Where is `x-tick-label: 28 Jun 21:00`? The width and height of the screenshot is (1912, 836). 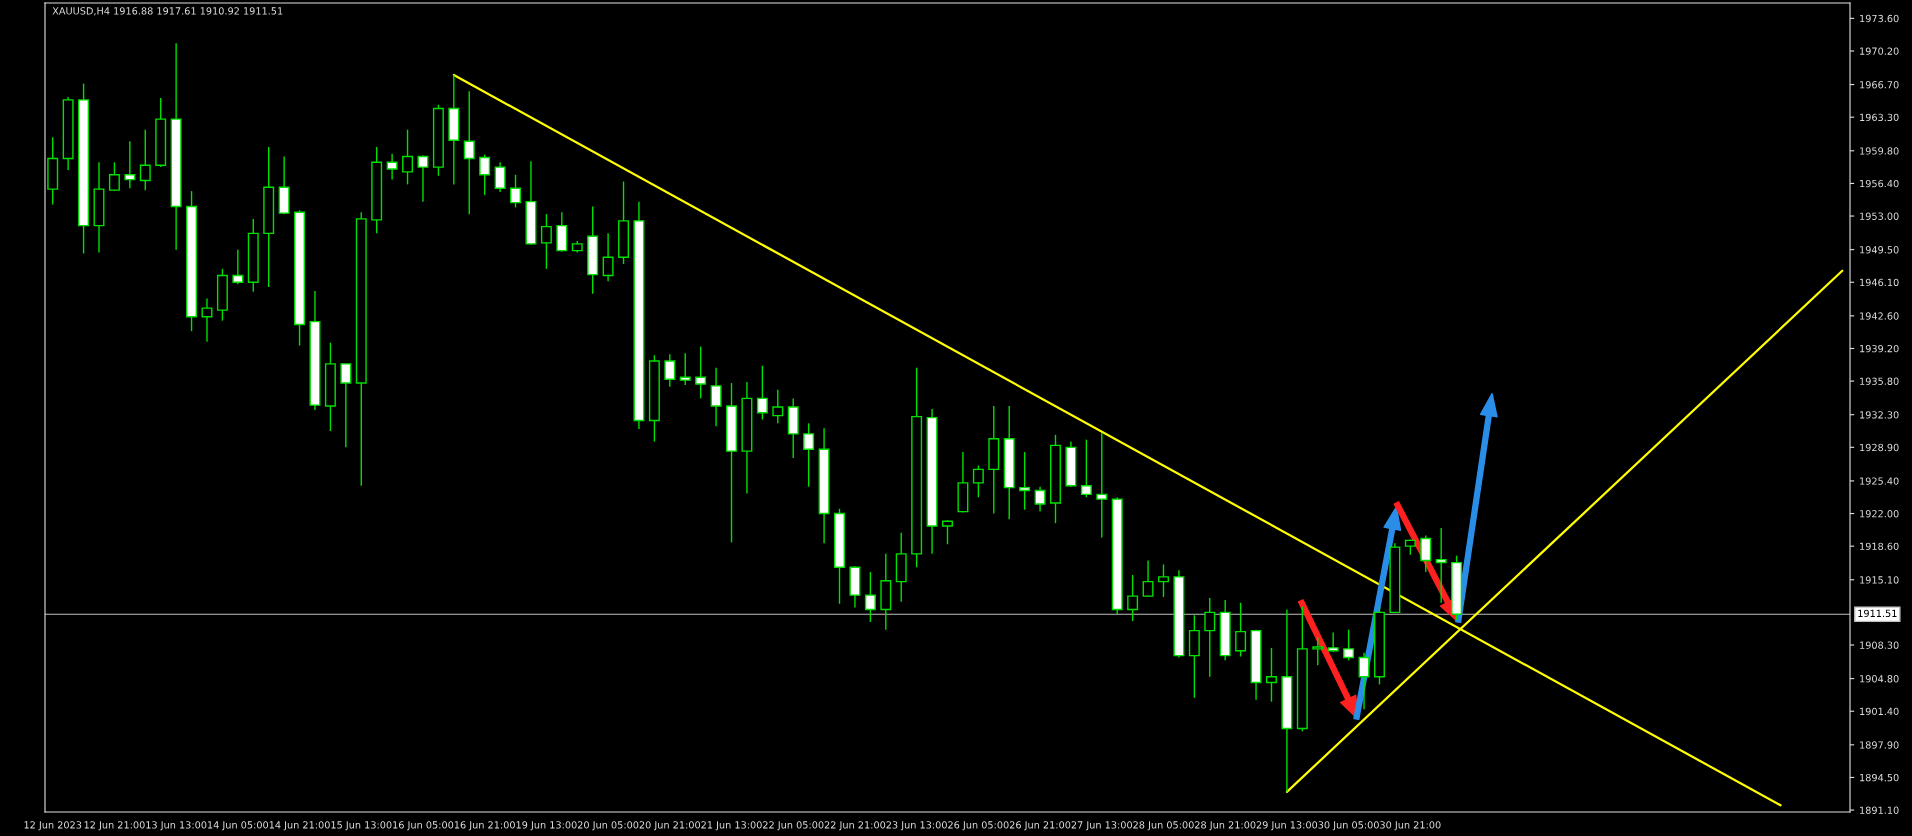
x-tick-label: 28 Jun 21:00 is located at coordinates (1225, 826).